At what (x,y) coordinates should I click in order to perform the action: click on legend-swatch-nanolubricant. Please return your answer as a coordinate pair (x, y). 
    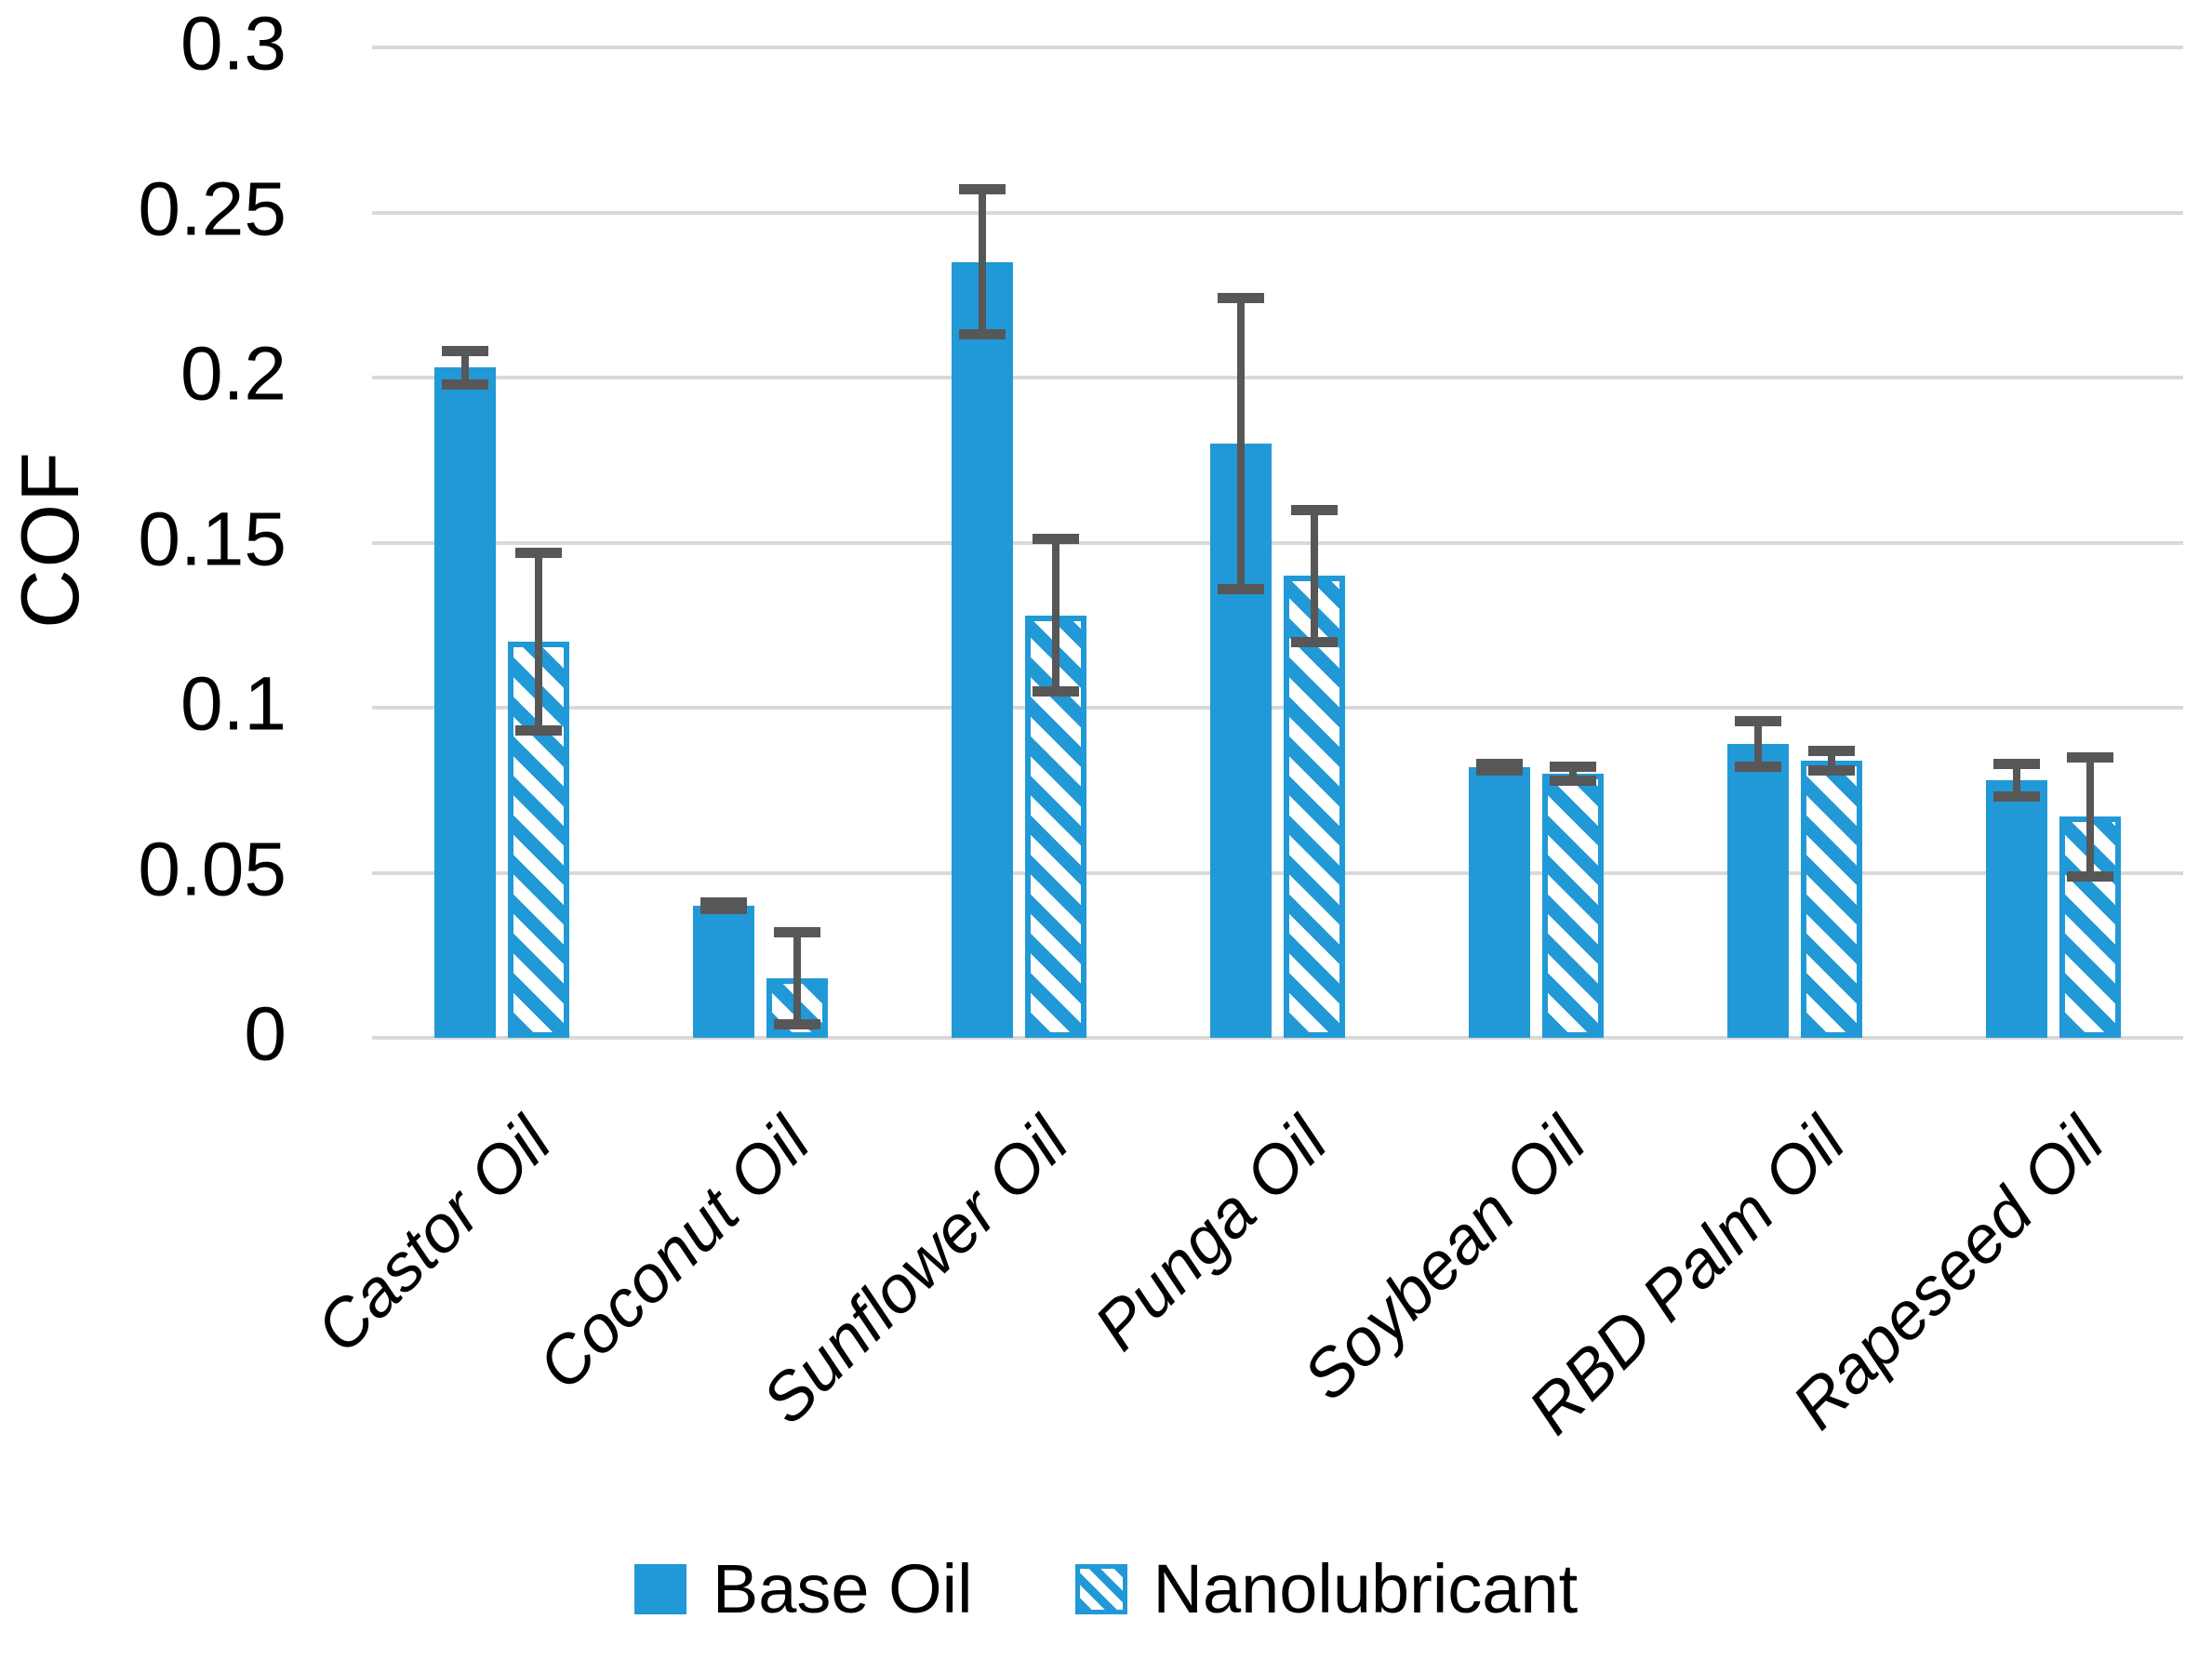
    Looking at the image, I should click on (1100, 1589).